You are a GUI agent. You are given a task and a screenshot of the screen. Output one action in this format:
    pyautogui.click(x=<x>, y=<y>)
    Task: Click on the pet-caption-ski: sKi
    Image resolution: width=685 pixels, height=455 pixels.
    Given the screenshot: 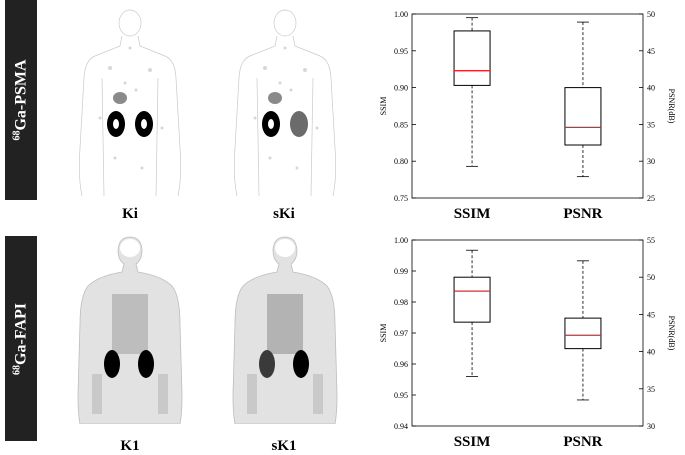 What is the action you would take?
    pyautogui.click(x=284, y=214)
    